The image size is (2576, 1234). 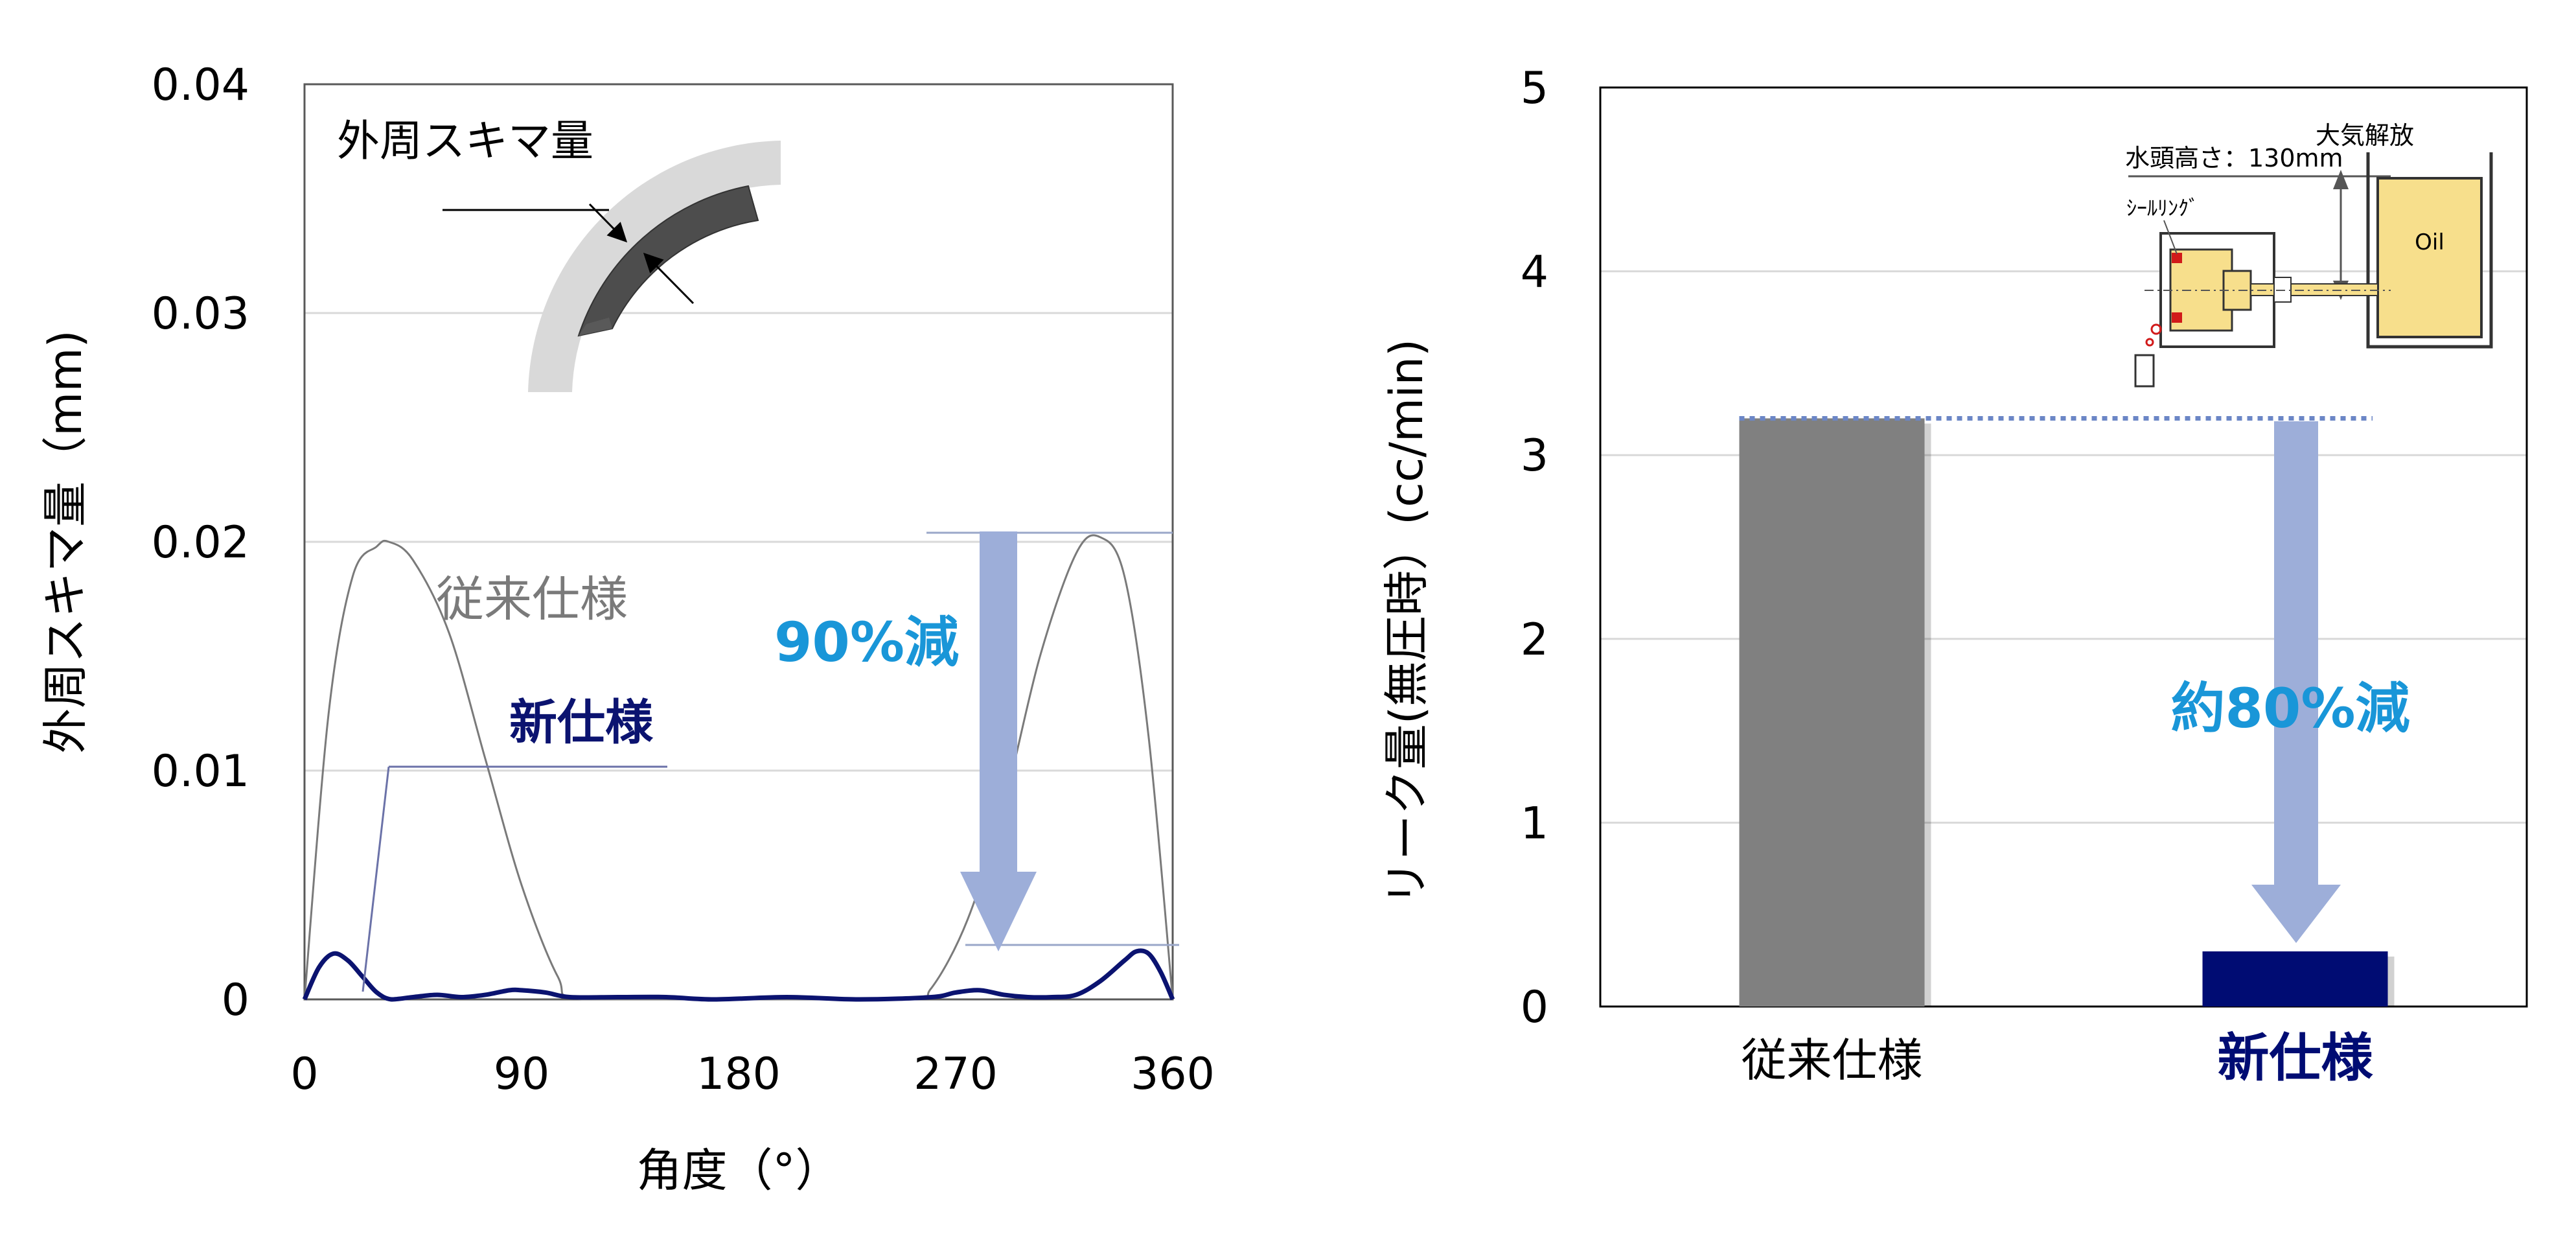 I want to click on left-x-tick-label: 90, so click(x=522, y=1074).